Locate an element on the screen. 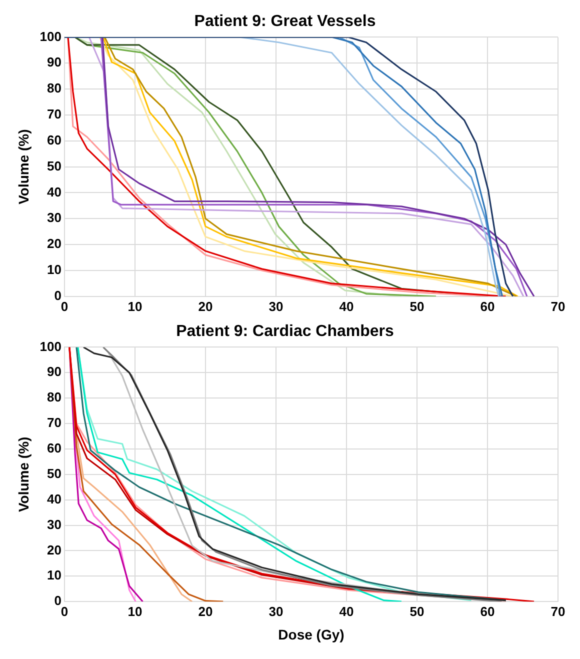 This screenshot has height=659, width=580. chart-title: Patient 9: Great Vessels is located at coordinates (285, 21).